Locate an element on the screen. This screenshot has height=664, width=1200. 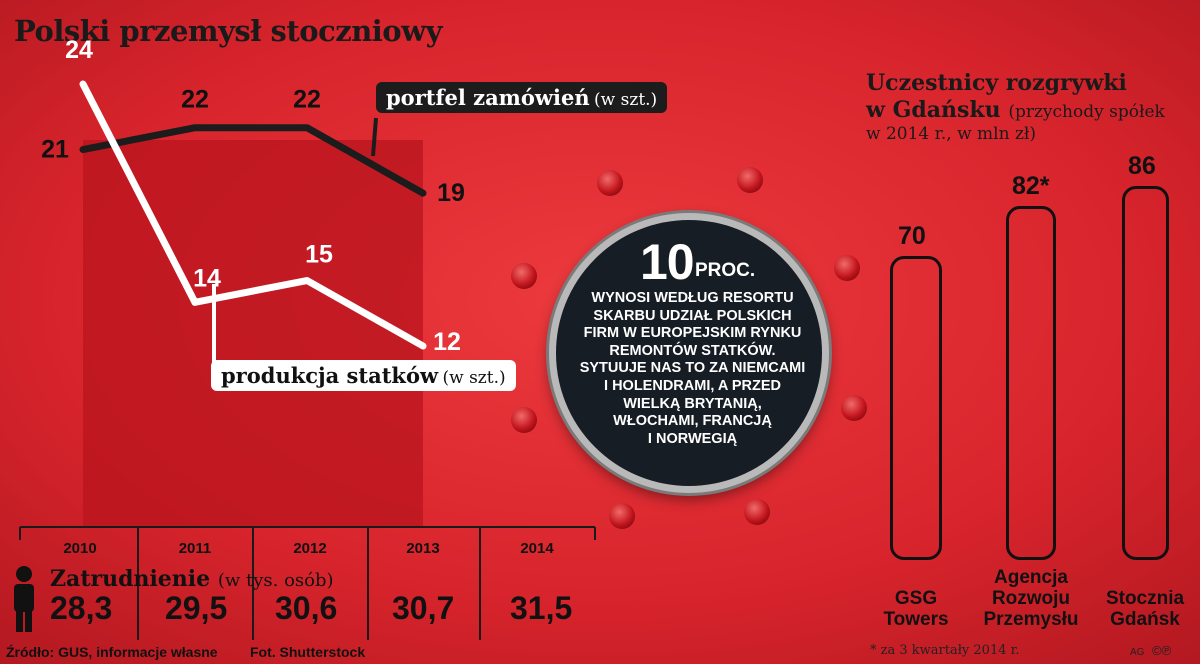
bar-agencja is located at coordinates (1031, 383).